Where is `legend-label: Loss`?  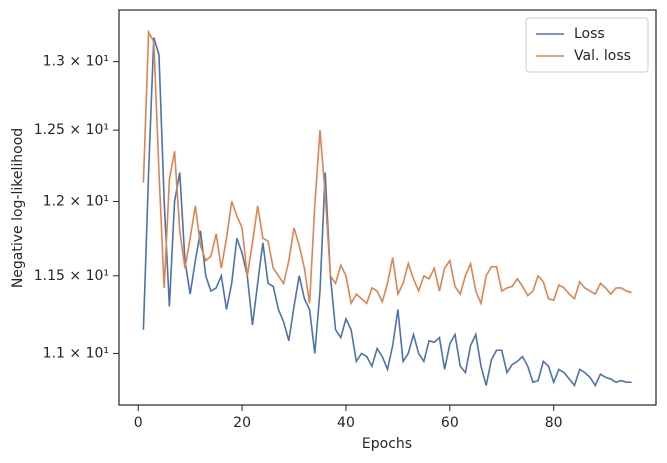 legend-label: Loss is located at coordinates (589, 34).